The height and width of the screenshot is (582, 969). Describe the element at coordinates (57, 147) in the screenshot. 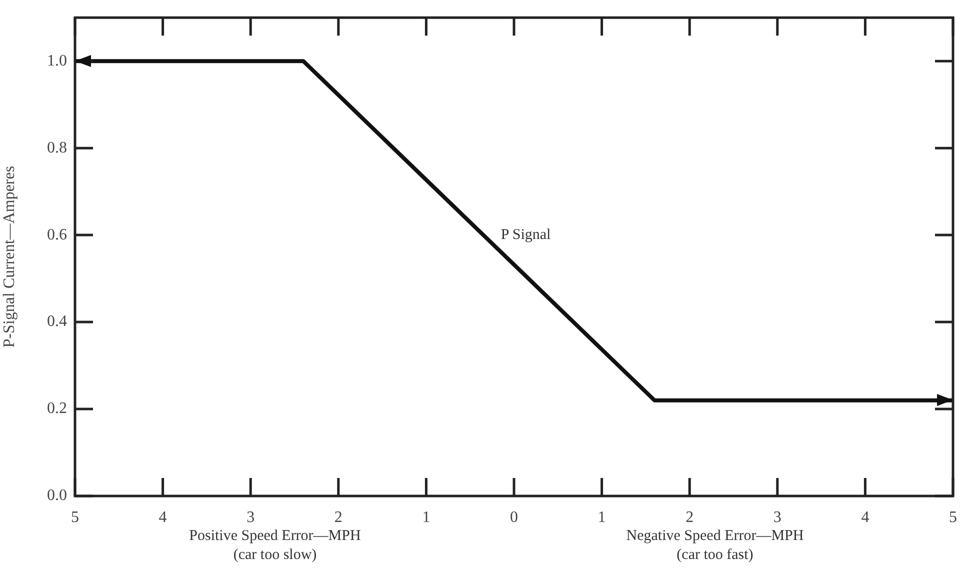

I see `y-tick-label: 0.8` at that location.